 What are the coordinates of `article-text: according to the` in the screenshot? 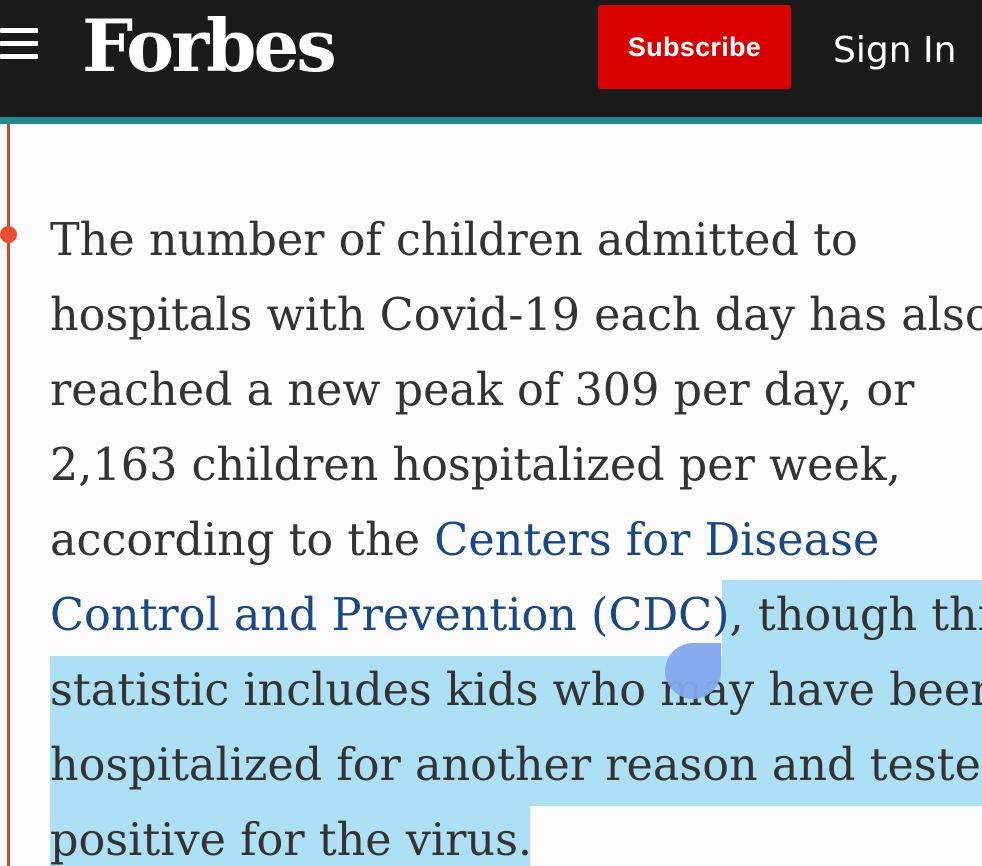 It's located at (242, 540).